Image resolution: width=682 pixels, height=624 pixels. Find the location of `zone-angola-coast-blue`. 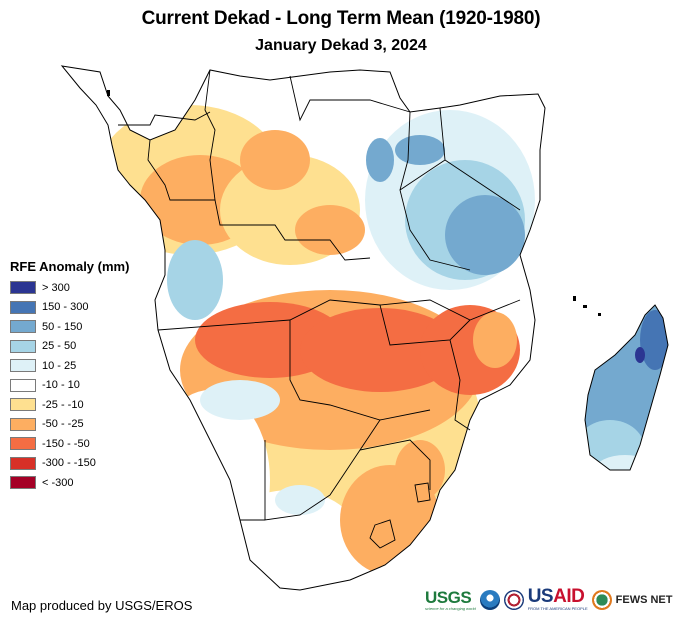

zone-angola-coast-blue is located at coordinates (195, 280).